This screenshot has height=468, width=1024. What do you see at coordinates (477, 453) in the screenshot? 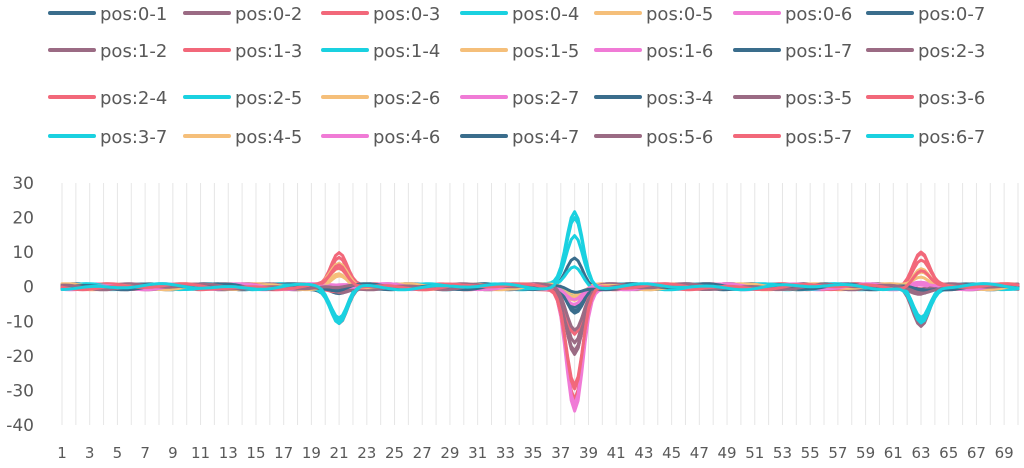
I see `x-tick-label: 31` at bounding box center [477, 453].